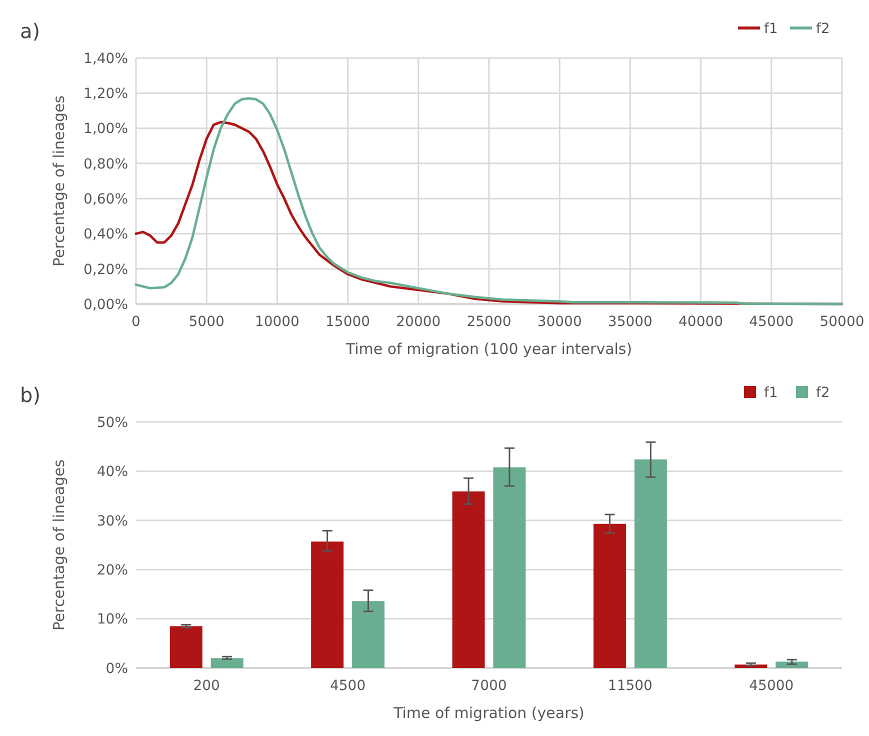 This screenshot has width=869, height=736. Describe the element at coordinates (106, 304) in the screenshot. I see `y-tick-label: 0,00%` at that location.